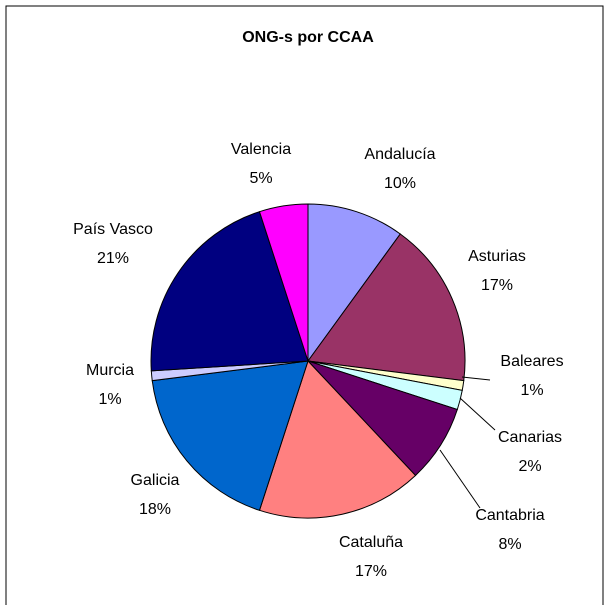  Describe the element at coordinates (155, 480) in the screenshot. I see `slice-label: Galicia` at that location.